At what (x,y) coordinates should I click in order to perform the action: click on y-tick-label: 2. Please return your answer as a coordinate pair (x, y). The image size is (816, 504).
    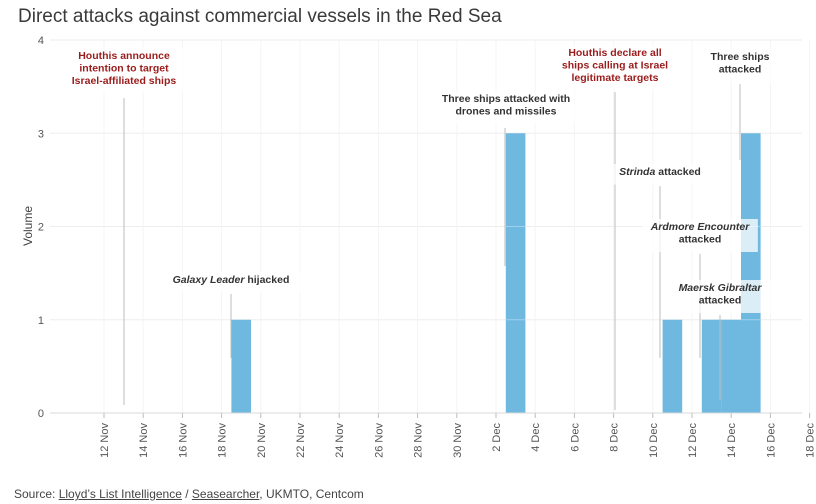
    Looking at the image, I should click on (41, 228).